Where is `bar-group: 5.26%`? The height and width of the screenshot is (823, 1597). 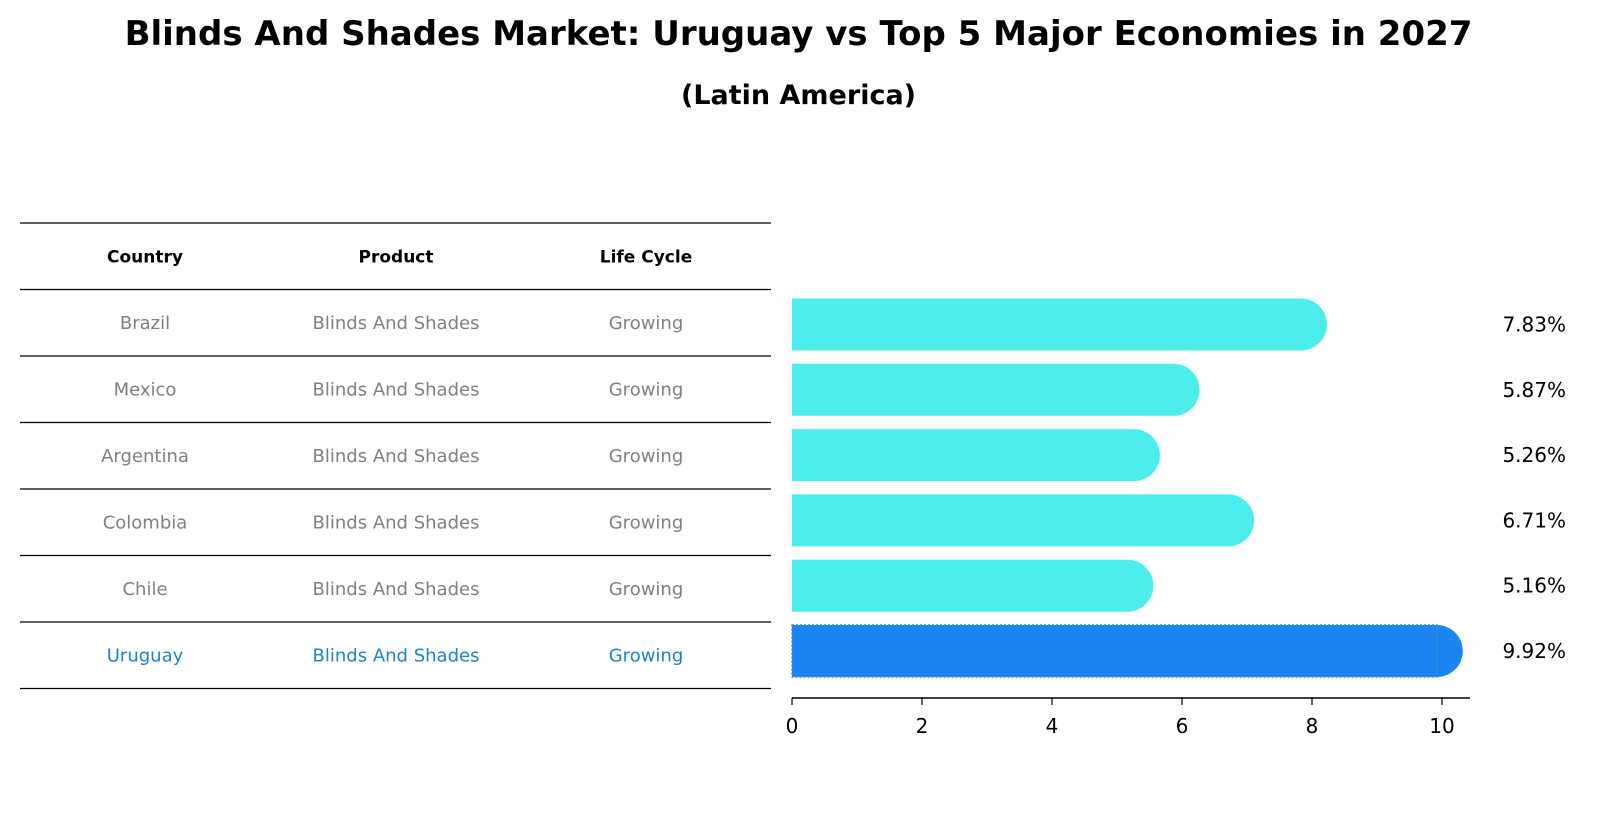 bar-group: 5.26% is located at coordinates (1179, 455).